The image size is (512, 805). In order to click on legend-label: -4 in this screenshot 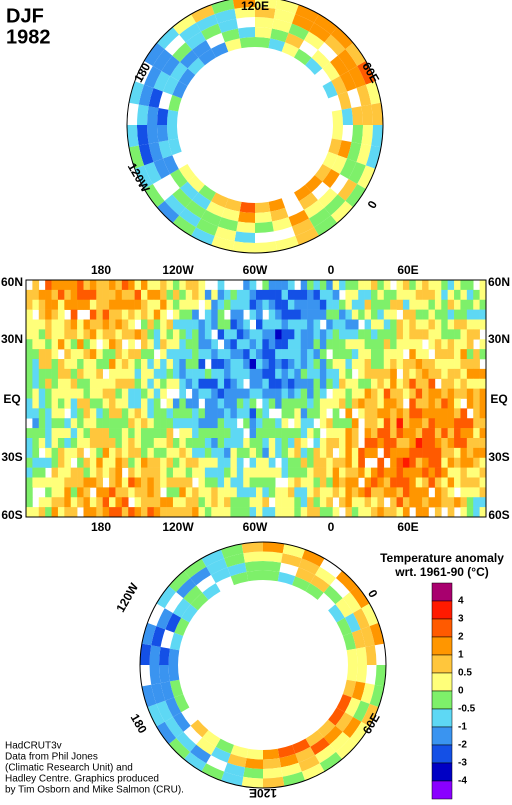, I will do `click(462, 781)`.